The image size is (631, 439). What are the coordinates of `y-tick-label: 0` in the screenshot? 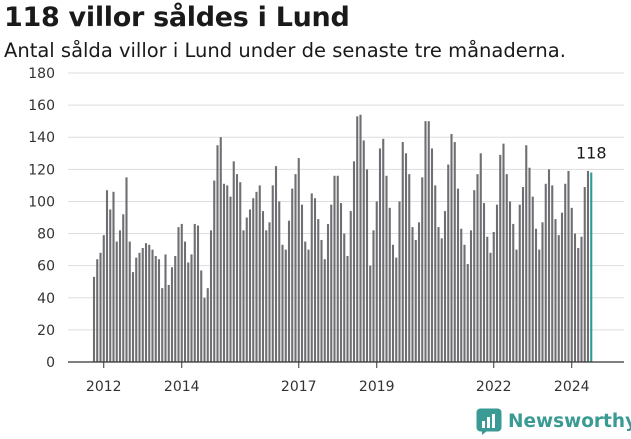 It's located at (50, 363).